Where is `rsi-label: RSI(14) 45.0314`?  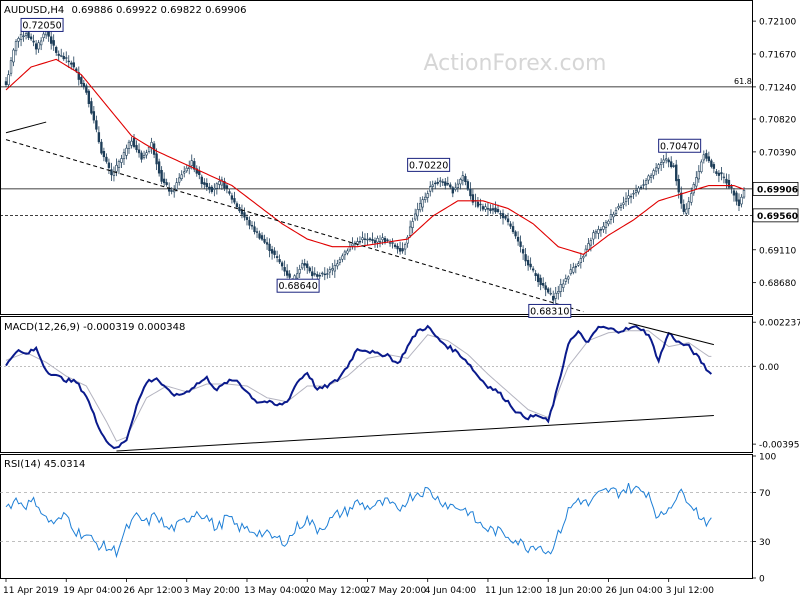 rsi-label: RSI(14) 45.0314 is located at coordinates (44, 464).